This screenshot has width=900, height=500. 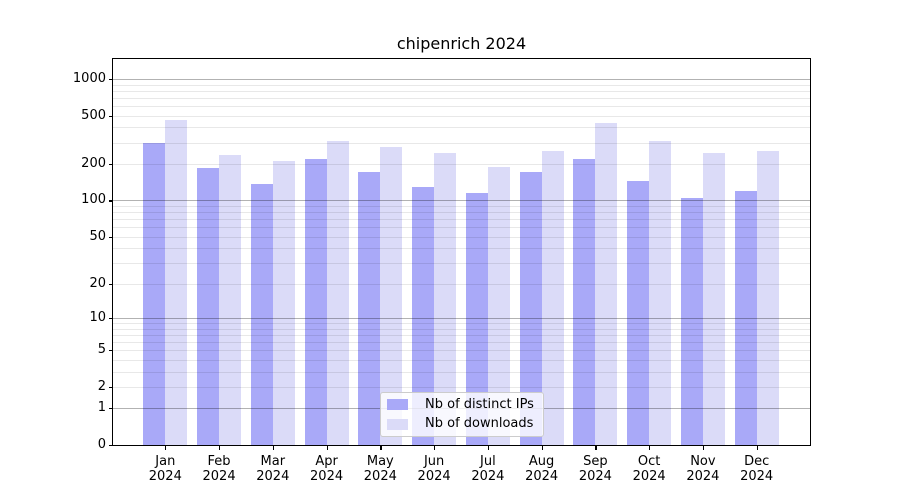 I want to click on y-tick-label: 1, so click(x=101, y=408).